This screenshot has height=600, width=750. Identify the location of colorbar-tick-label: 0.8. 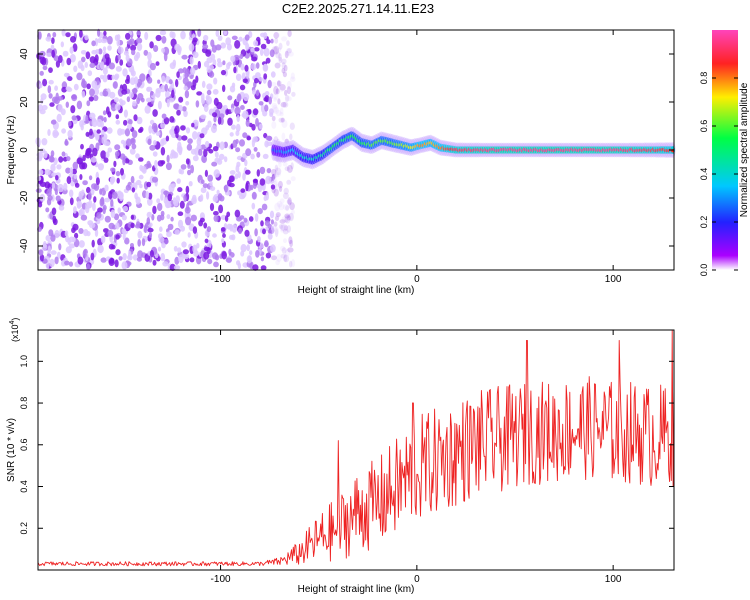
(704, 78).